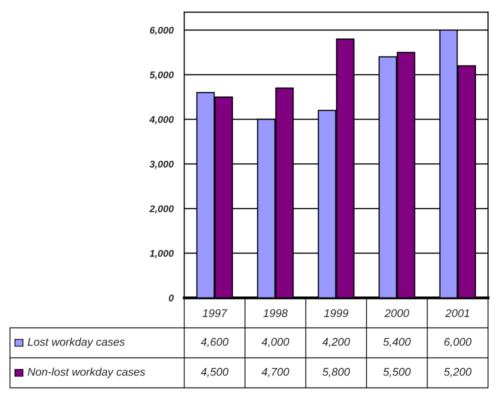  What do you see at coordinates (336, 313) in the screenshot?
I see `x-tick-label: 1999` at bounding box center [336, 313].